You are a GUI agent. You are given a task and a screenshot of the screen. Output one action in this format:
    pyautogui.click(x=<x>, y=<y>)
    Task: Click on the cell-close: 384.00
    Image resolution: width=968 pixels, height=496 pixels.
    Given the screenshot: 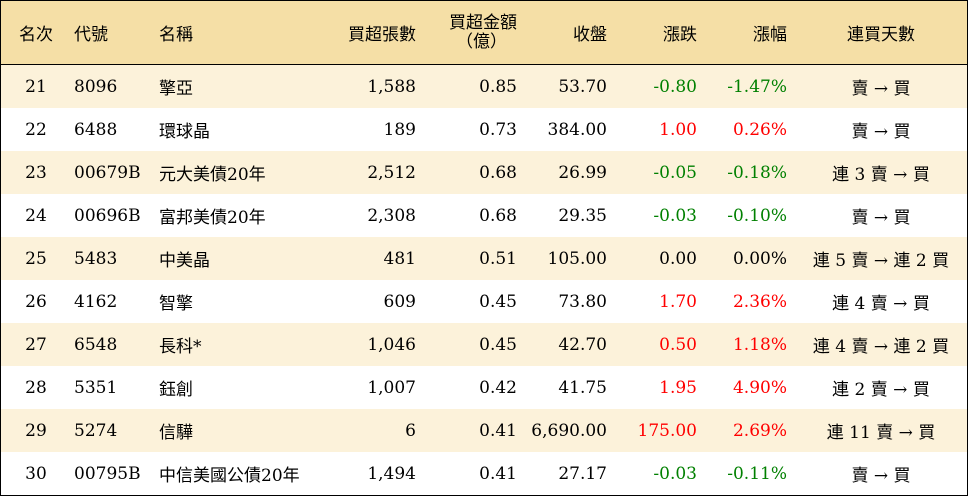 What is the action you would take?
    pyautogui.click(x=577, y=129)
    